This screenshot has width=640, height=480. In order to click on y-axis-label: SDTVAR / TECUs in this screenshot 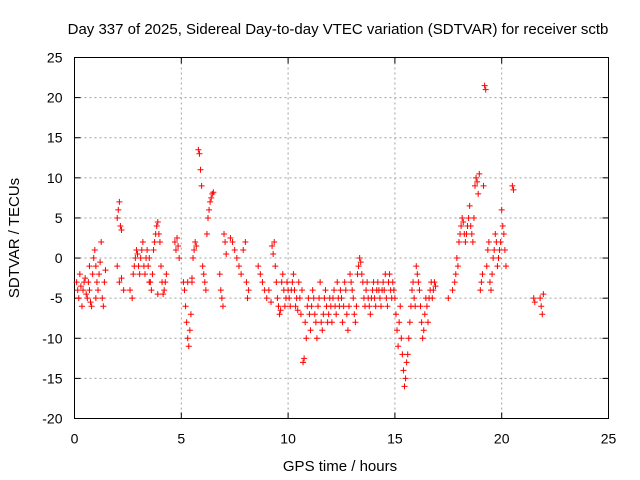, I will do `click(14, 238)`.